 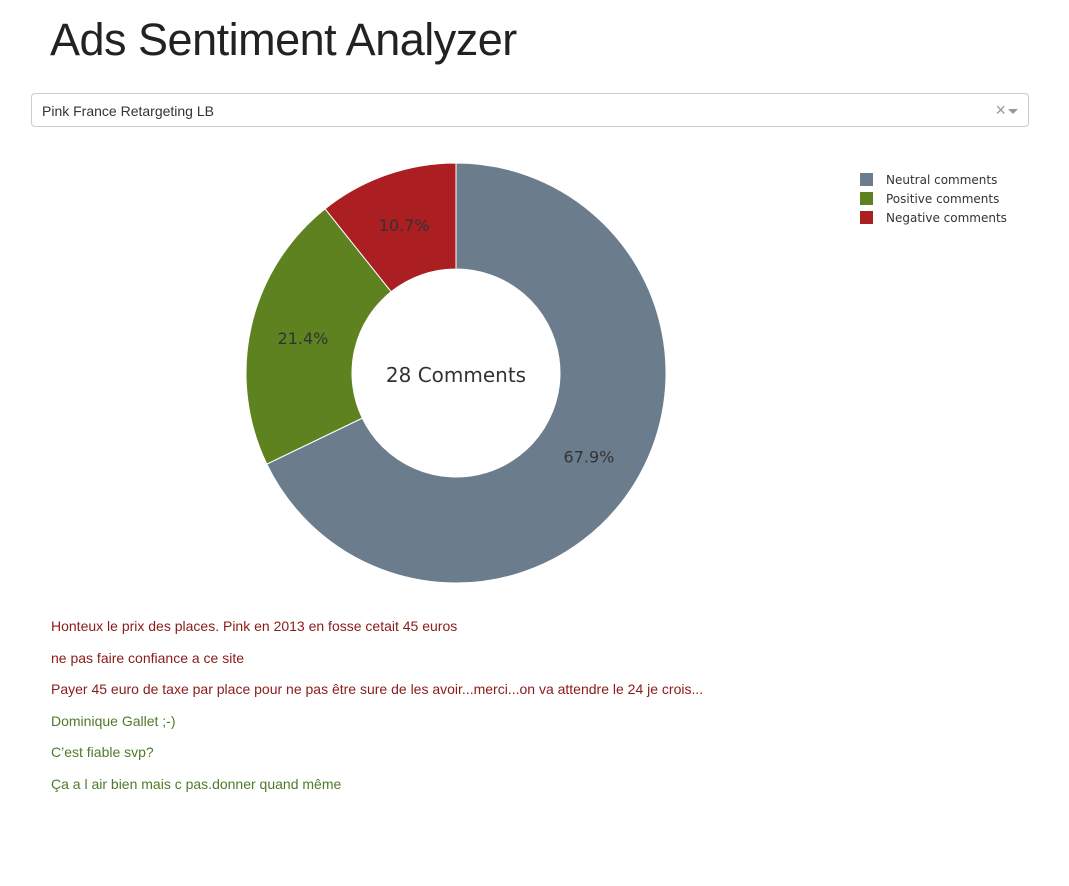 What do you see at coordinates (866, 179) in the screenshot?
I see `legend-swatch-neutral` at bounding box center [866, 179].